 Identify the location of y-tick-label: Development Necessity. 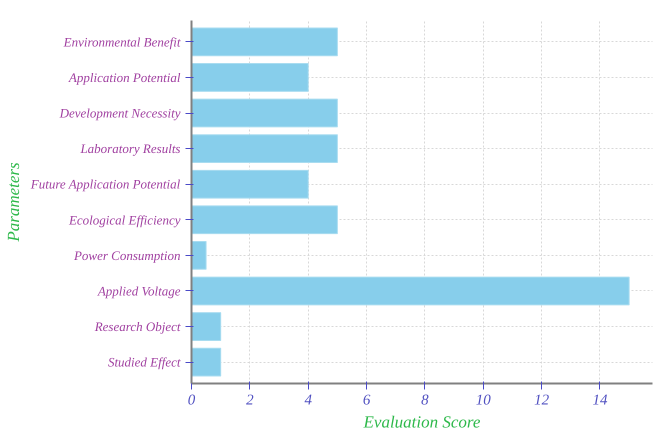
(119, 113).